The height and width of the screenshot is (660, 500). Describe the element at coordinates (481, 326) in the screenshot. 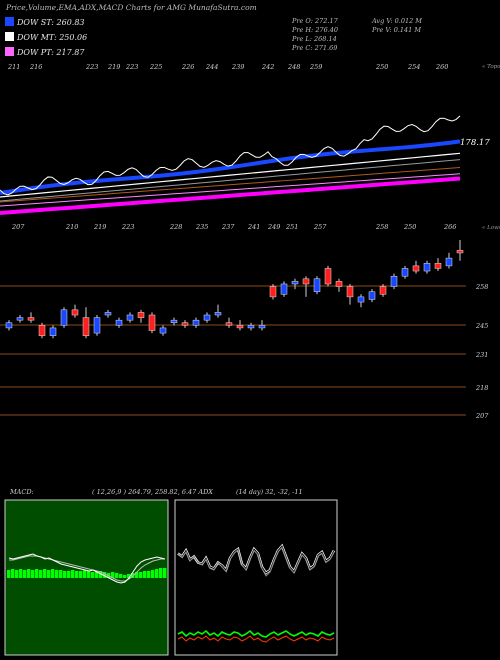

I see `price-level-label: 245` at that location.